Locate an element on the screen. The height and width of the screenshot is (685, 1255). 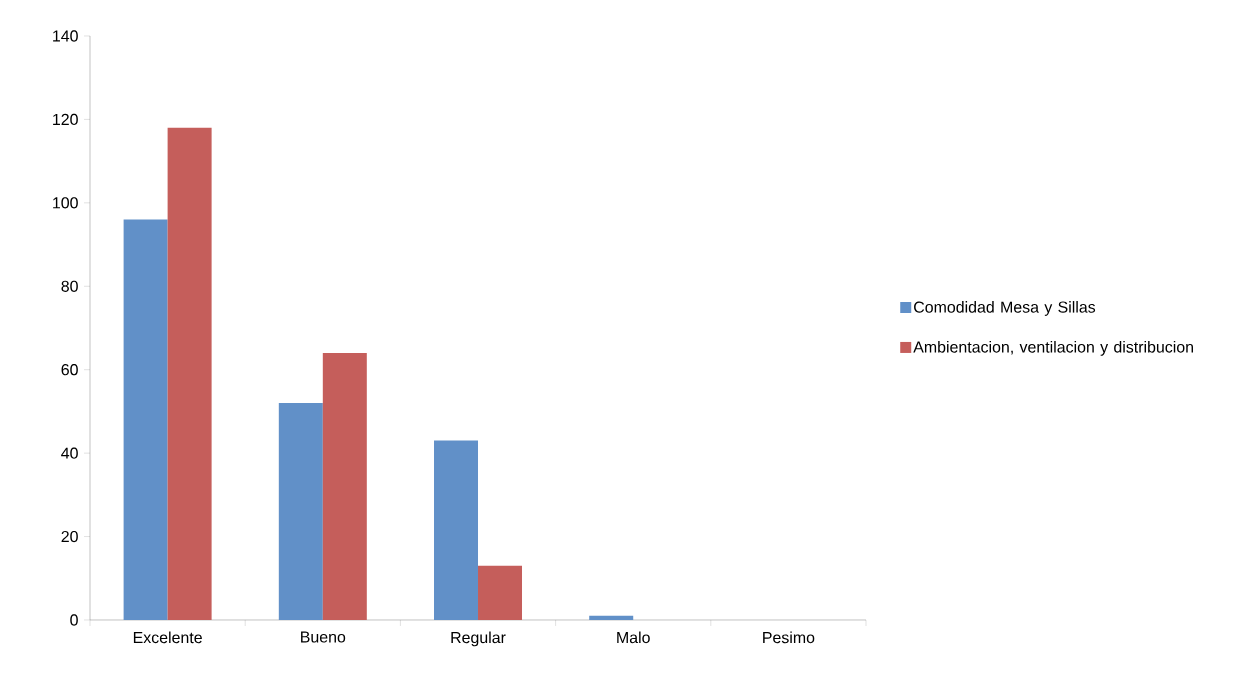
legend-label: Comodidad Mesa y Sillas is located at coordinates (1005, 308).